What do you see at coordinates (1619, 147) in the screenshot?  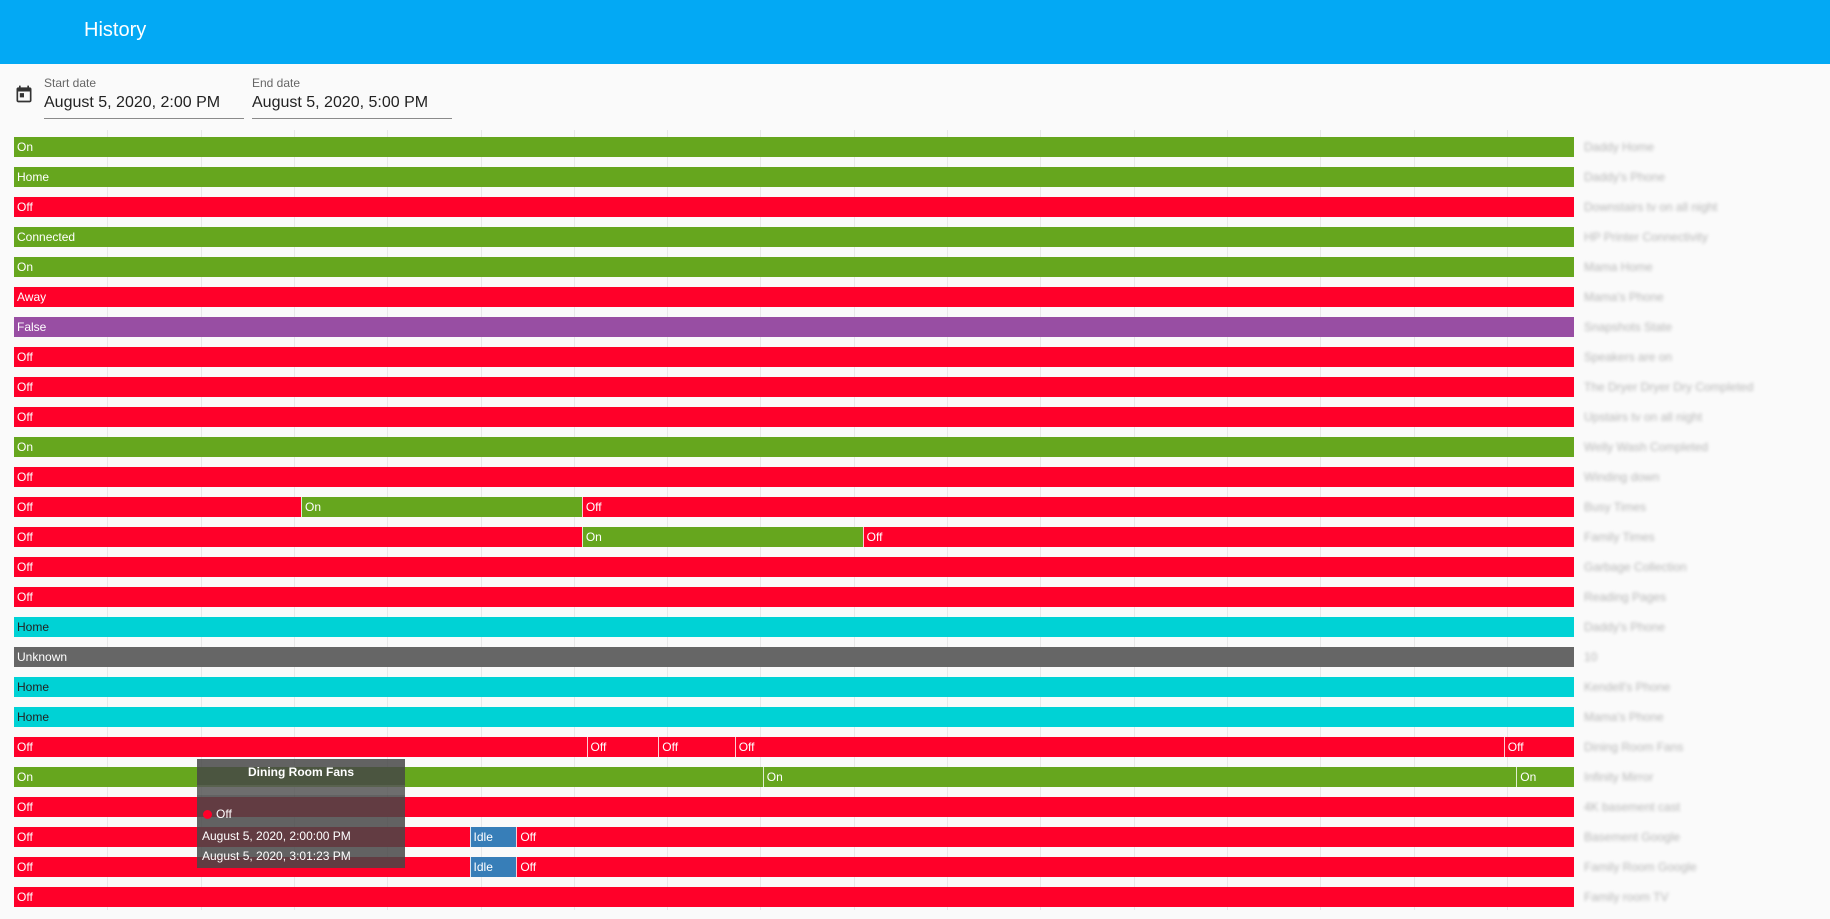 I see `entity-label: Daddy Home` at bounding box center [1619, 147].